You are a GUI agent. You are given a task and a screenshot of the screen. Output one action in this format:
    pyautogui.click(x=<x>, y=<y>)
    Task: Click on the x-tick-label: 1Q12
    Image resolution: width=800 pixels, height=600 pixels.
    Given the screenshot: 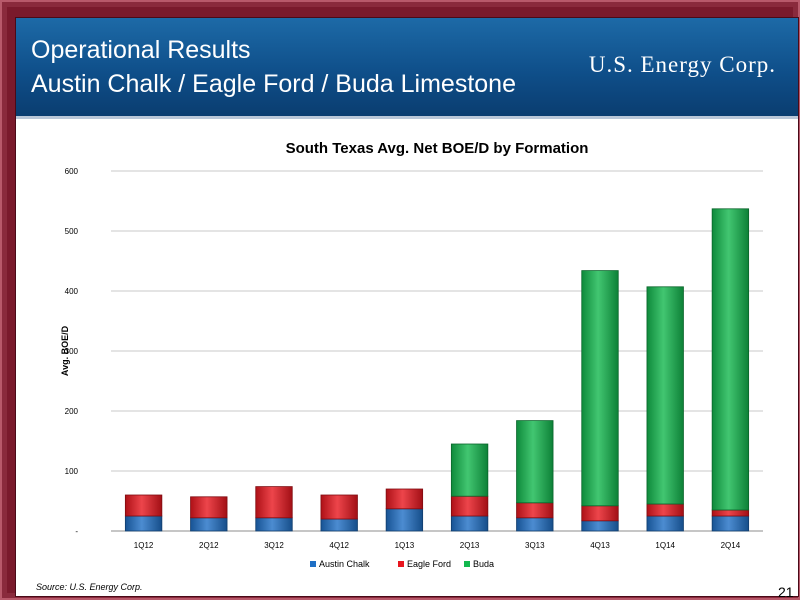 What is the action you would take?
    pyautogui.click(x=144, y=545)
    